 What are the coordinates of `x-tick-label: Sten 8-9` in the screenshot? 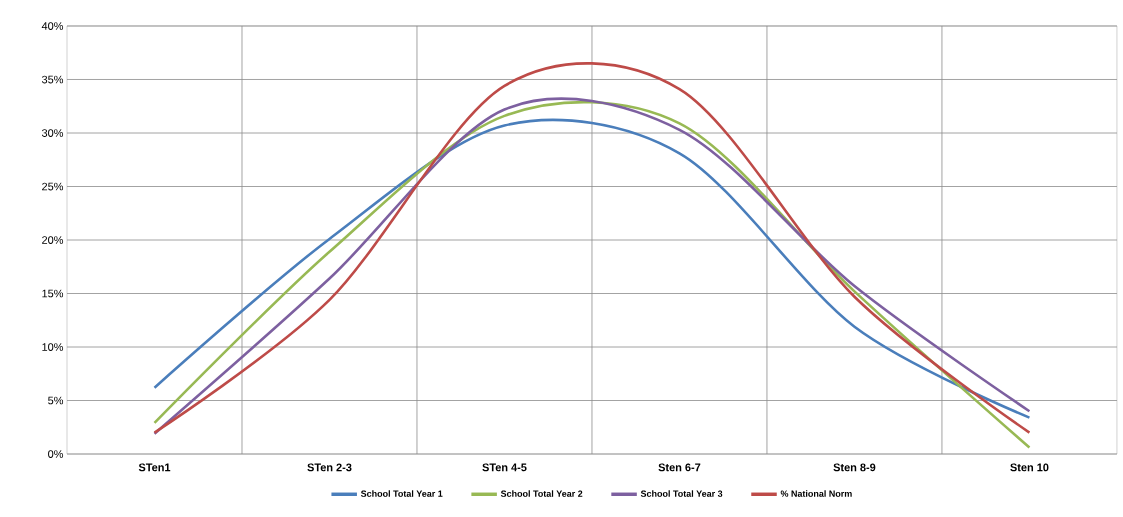 It's located at (854, 467).